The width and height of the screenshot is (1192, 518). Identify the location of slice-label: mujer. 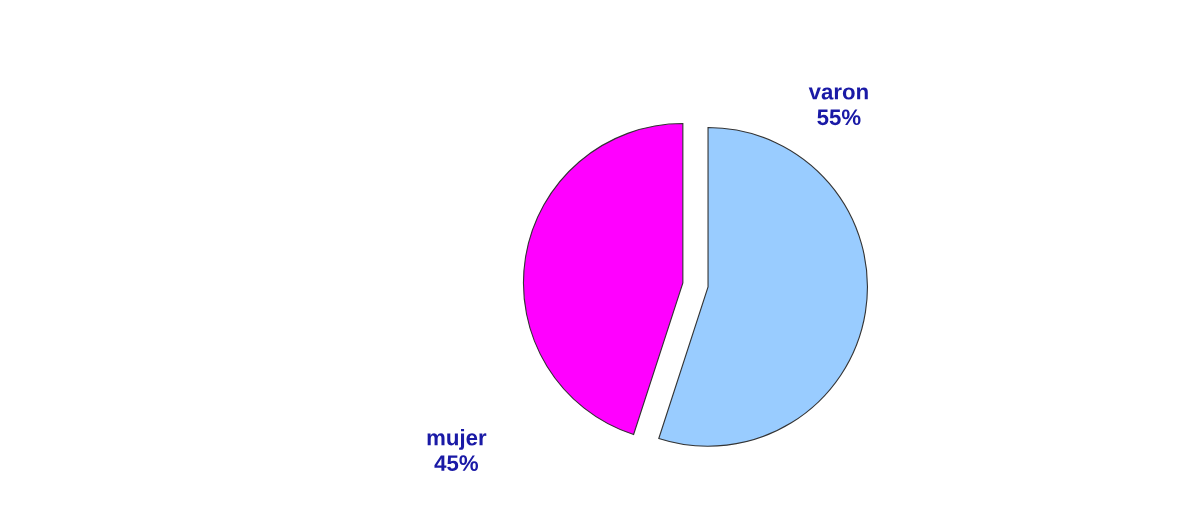
(457, 439).